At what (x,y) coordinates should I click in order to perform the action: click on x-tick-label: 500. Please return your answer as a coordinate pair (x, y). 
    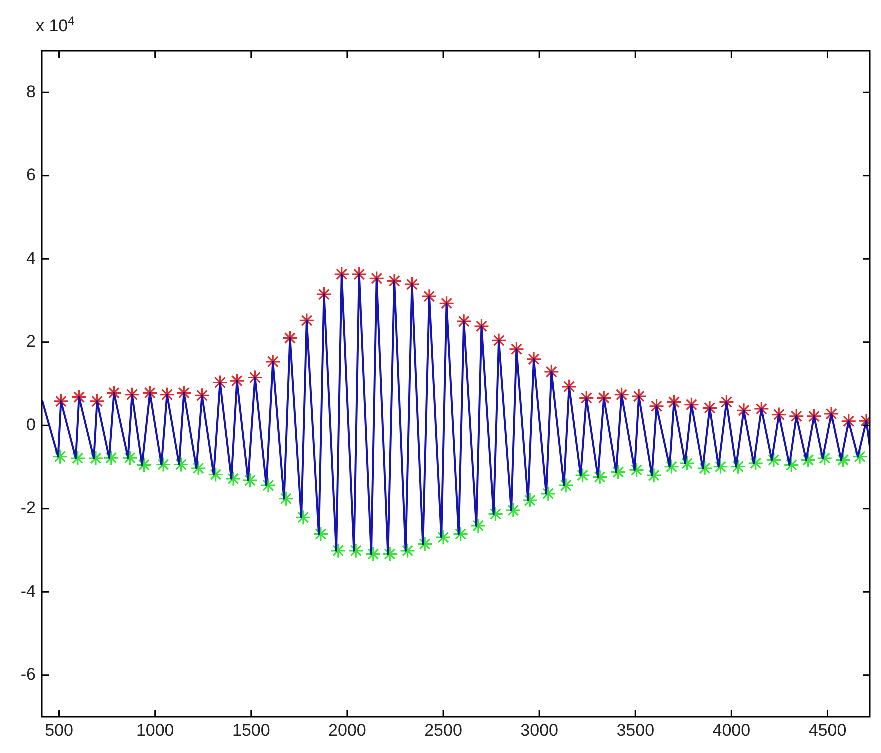
    Looking at the image, I should click on (59, 730).